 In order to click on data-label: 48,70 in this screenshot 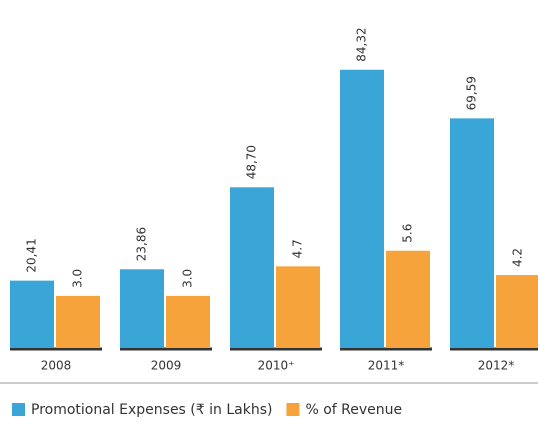, I will do `click(252, 162)`.